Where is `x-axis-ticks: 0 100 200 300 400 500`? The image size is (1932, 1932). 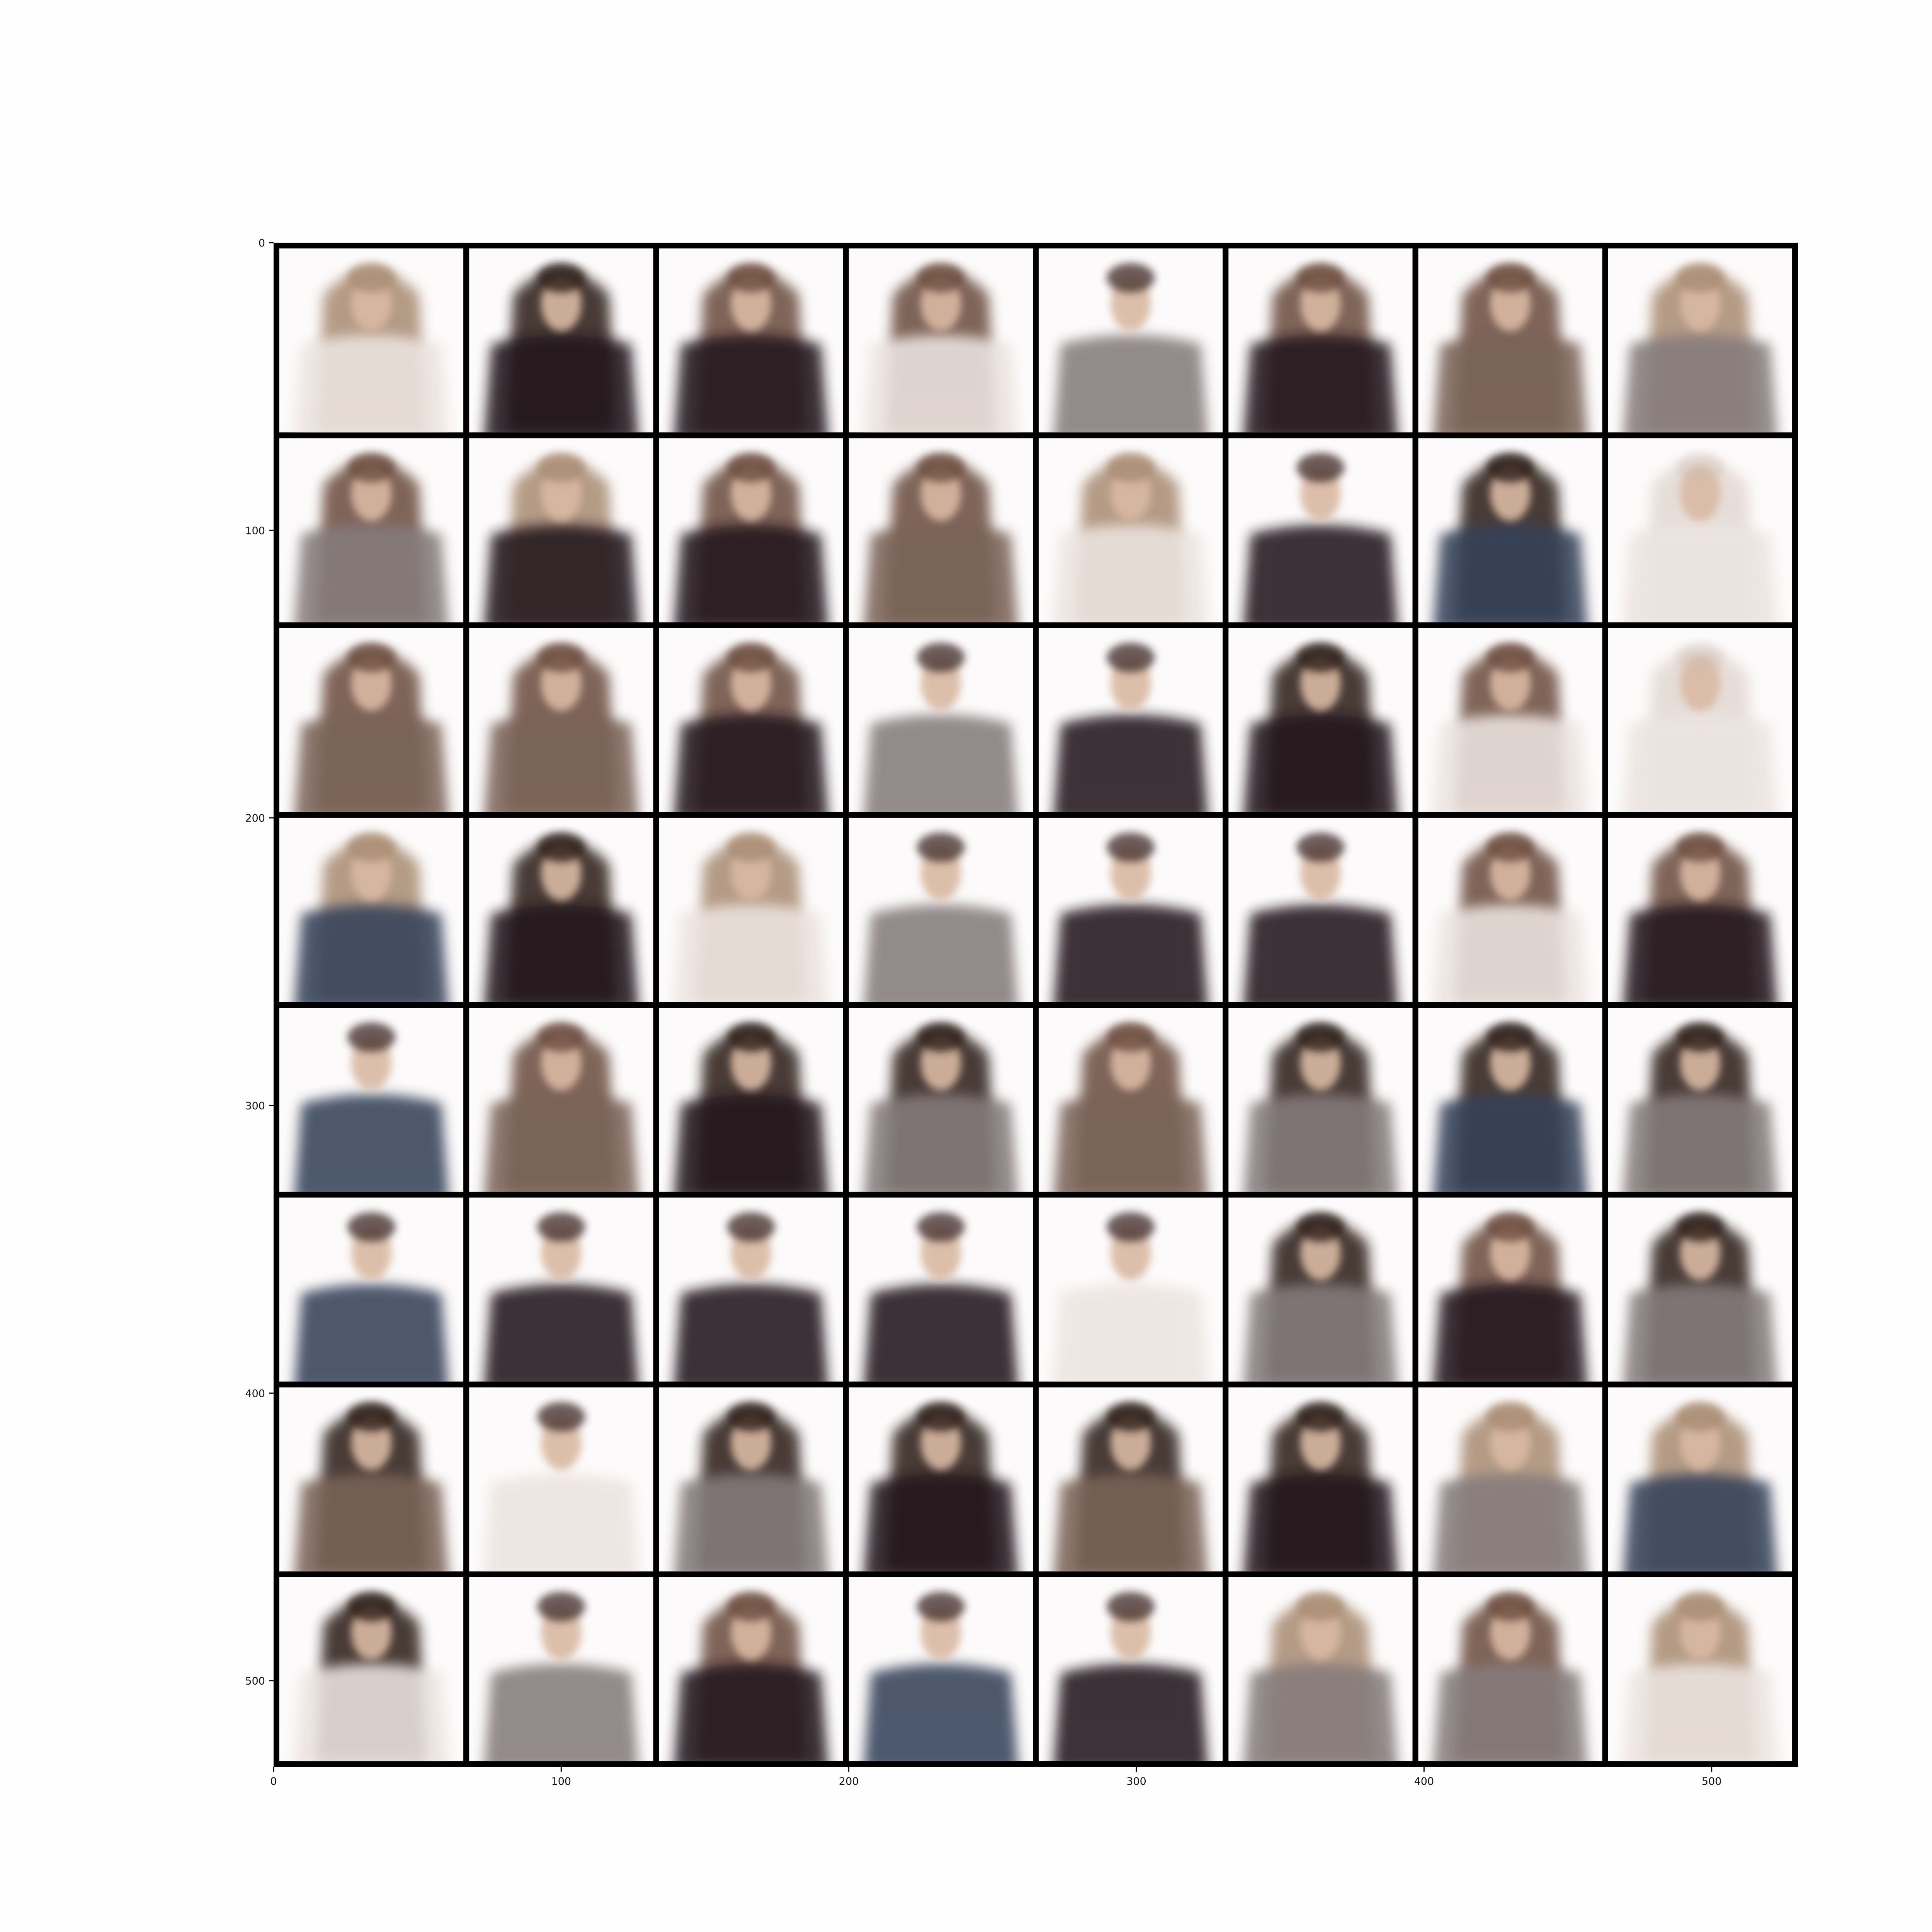
x-axis-ticks: 0 100 200 300 400 500 is located at coordinates (996, 1777).